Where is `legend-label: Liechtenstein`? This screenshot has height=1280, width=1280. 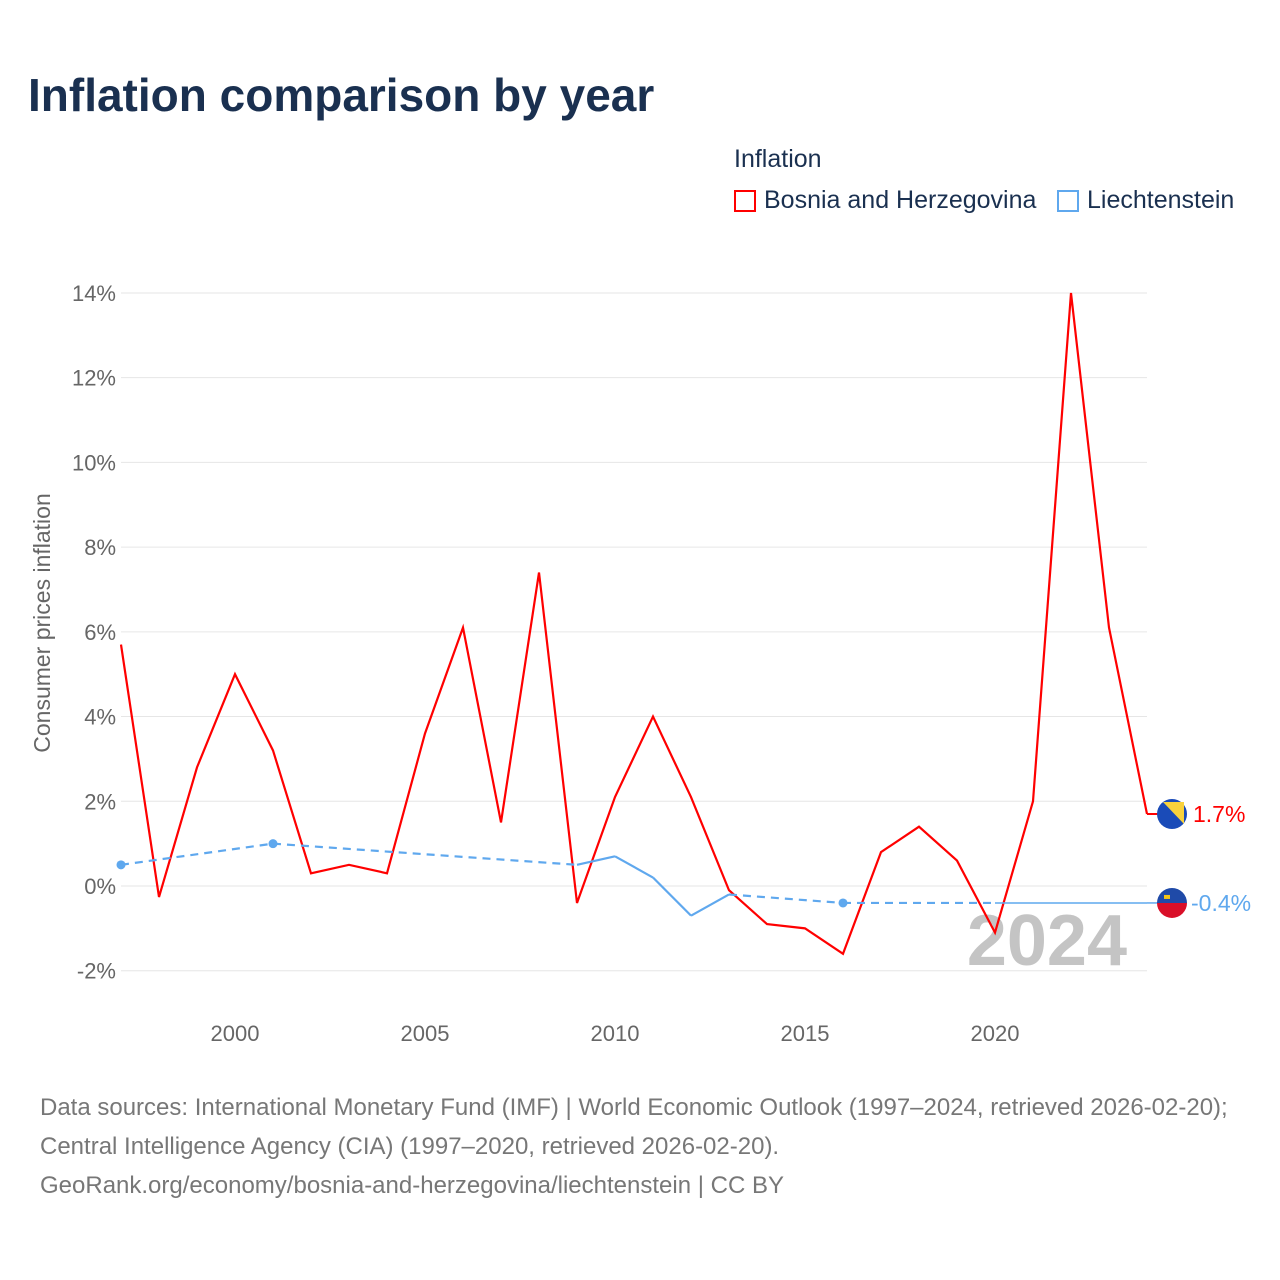
legend-label: Liechtenstein is located at coordinates (1161, 200).